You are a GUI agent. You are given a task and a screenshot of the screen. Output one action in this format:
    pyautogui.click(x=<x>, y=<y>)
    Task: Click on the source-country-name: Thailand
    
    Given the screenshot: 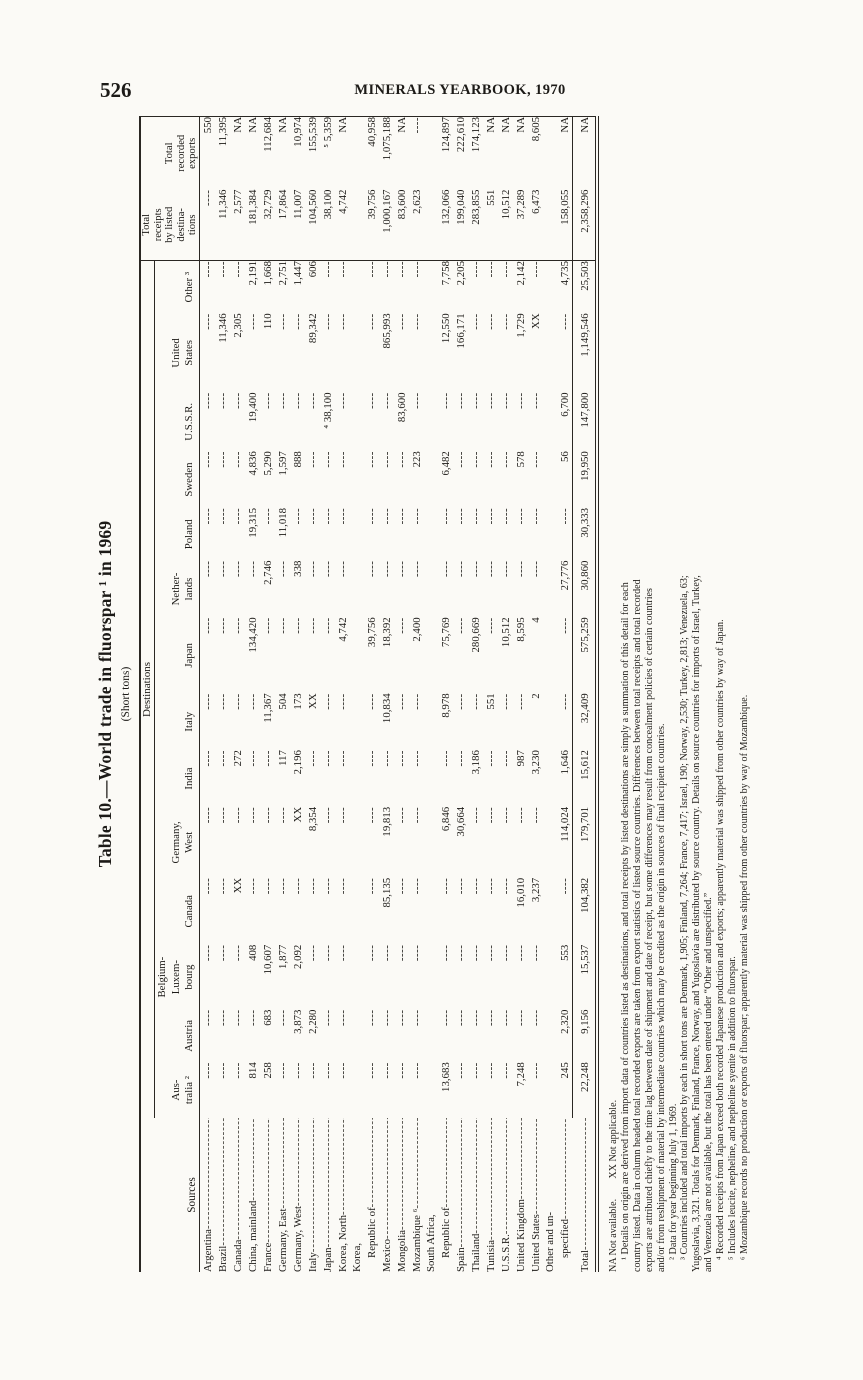 What is the action you would take?
    pyautogui.click(x=475, y=1252)
    